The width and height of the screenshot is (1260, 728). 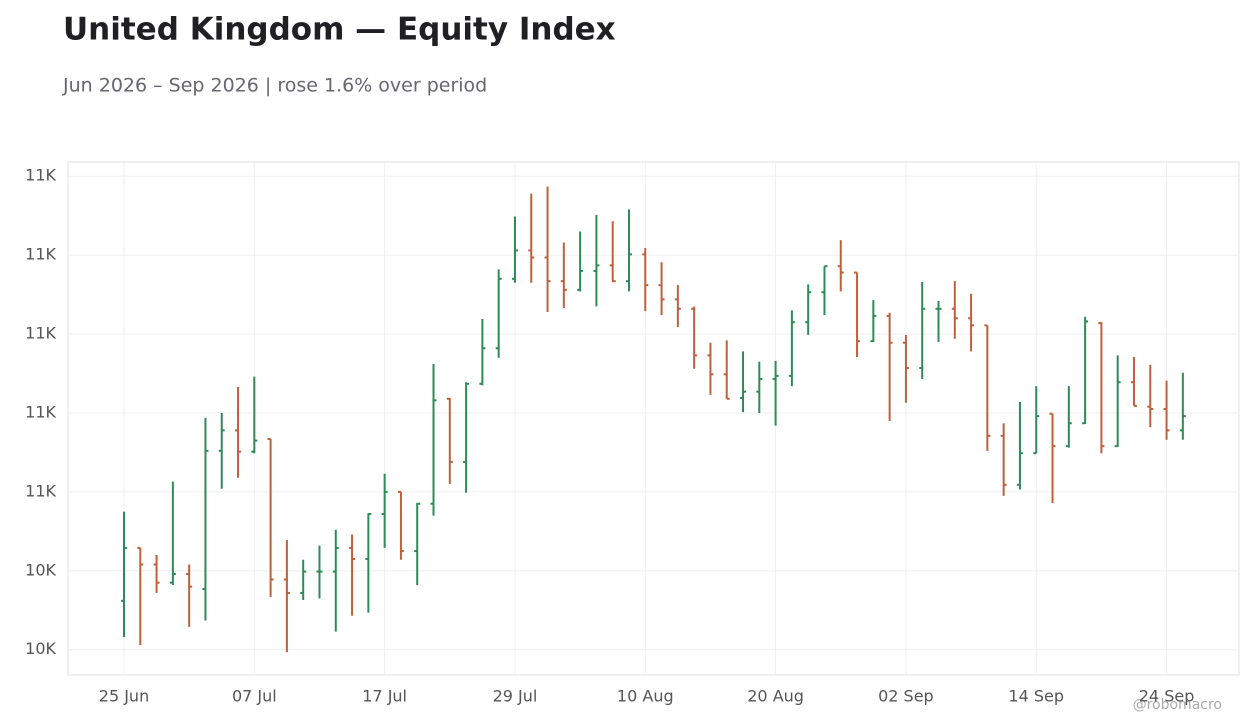 I want to click on x-tick-label: 07 Jul, so click(x=254, y=696).